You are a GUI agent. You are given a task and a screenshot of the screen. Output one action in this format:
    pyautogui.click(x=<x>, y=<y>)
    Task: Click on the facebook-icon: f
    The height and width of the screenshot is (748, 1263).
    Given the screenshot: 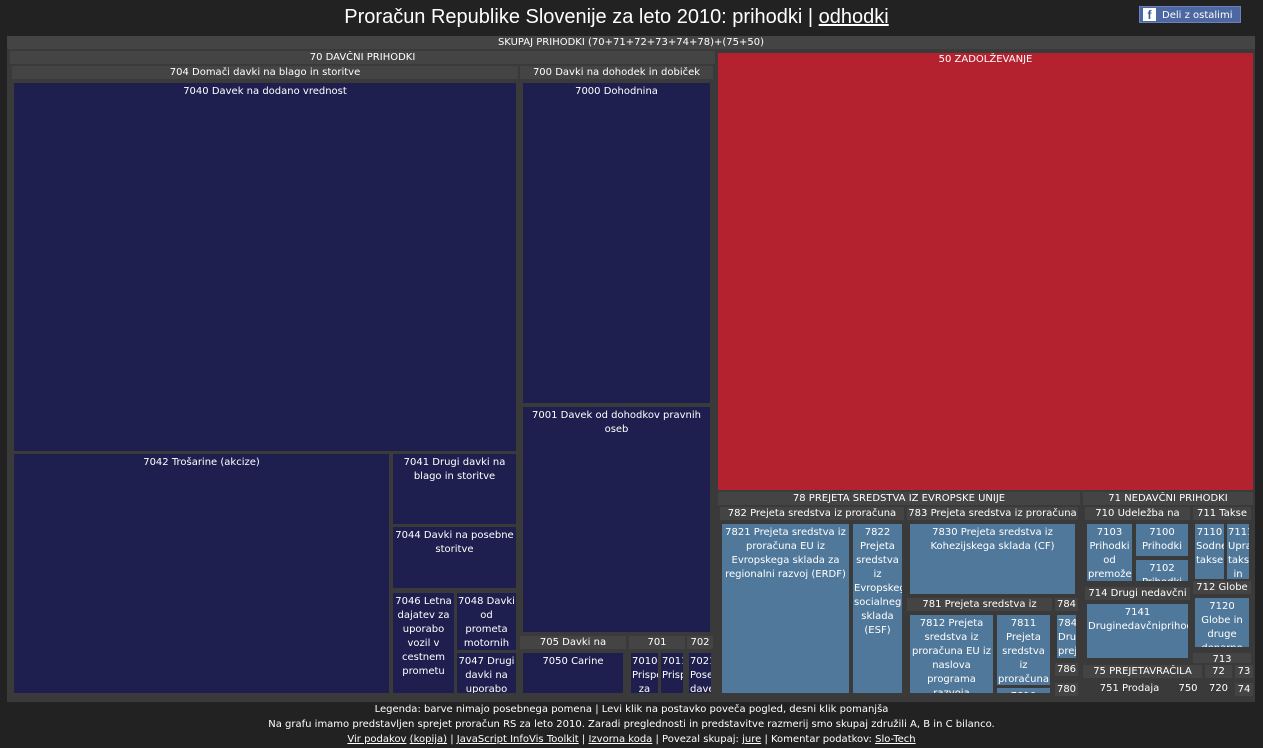 What is the action you would take?
    pyautogui.click(x=1149, y=15)
    